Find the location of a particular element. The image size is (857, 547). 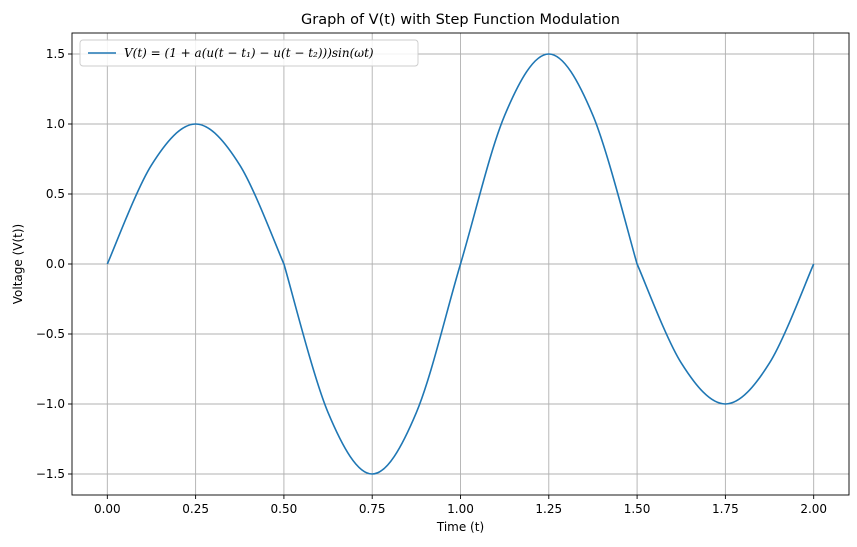

x-tick-label: 1.75 is located at coordinates (725, 509).